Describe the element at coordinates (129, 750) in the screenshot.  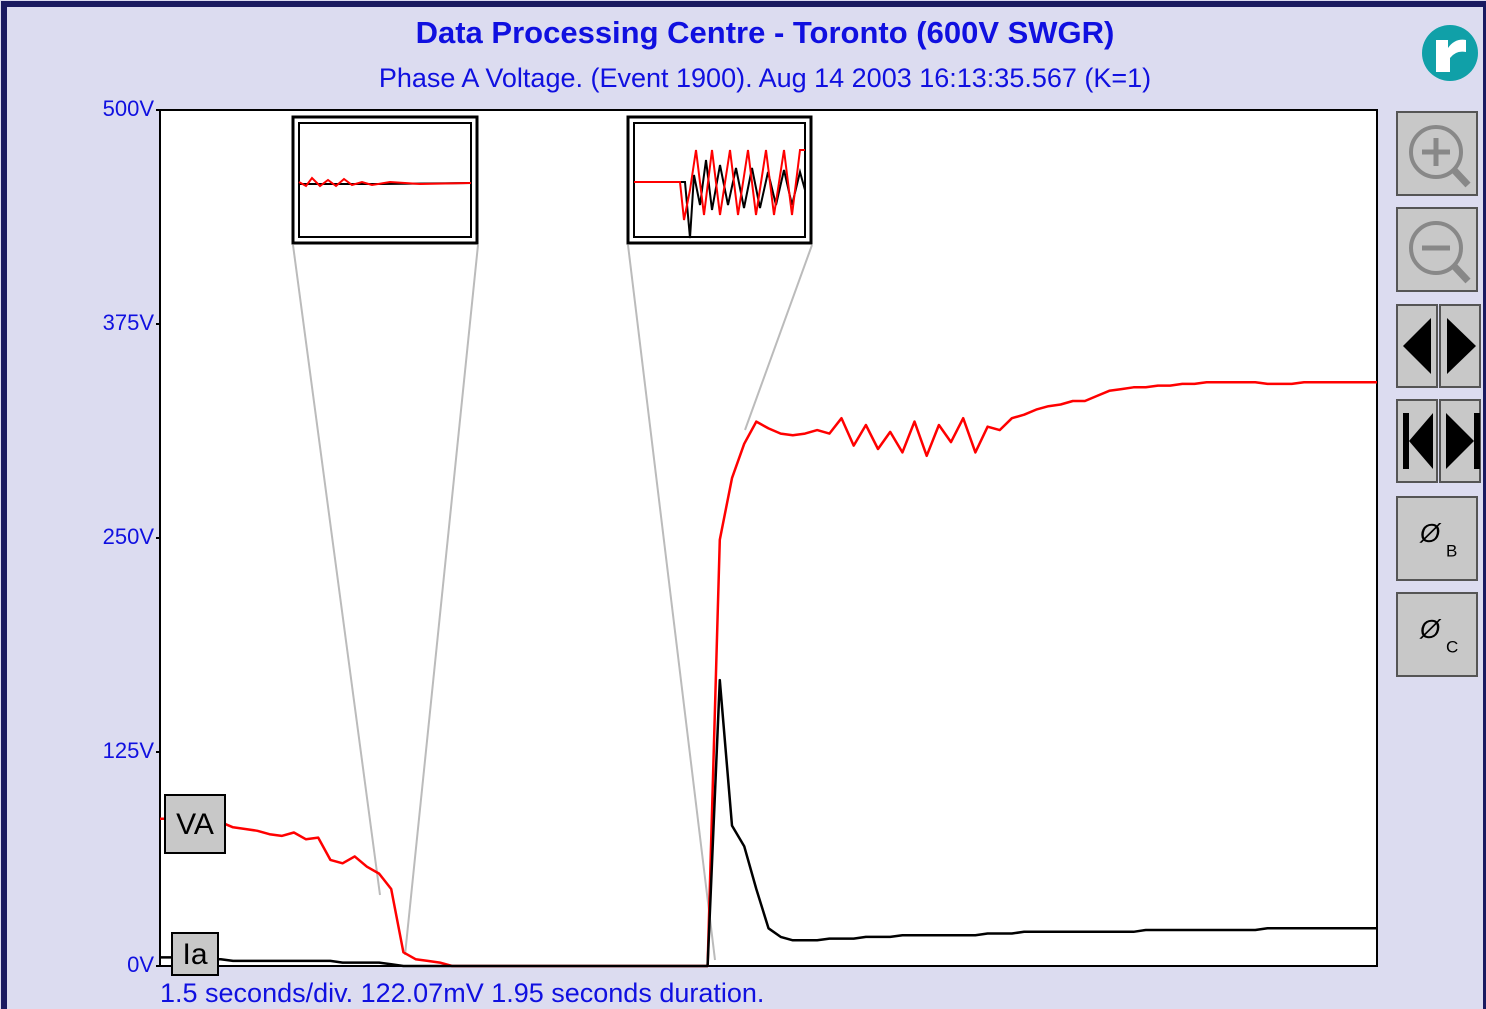
I see `y-tick-label: 125V` at that location.